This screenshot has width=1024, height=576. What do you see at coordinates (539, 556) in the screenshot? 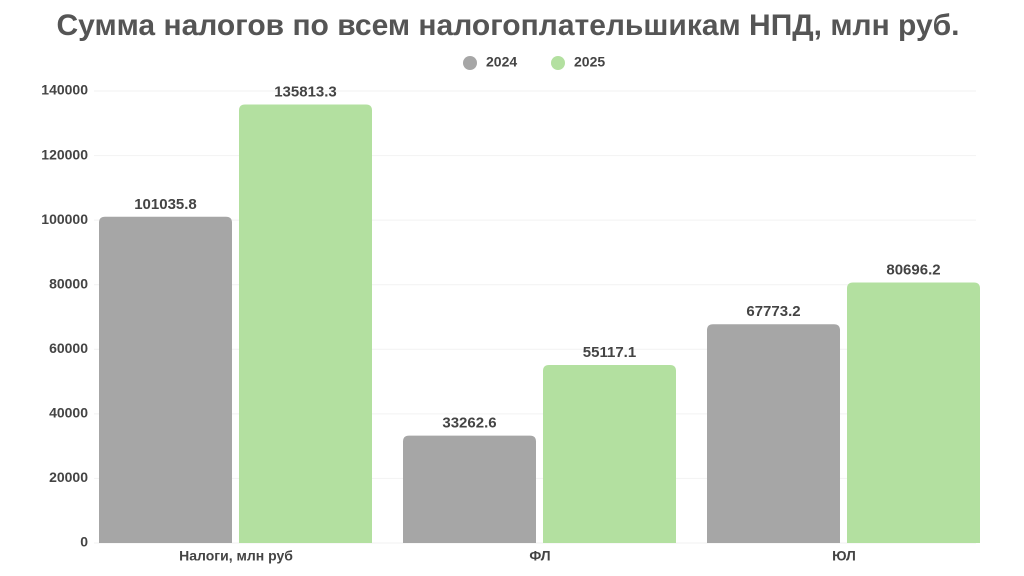
I see `x-tick-label: ФЛ` at bounding box center [539, 556].